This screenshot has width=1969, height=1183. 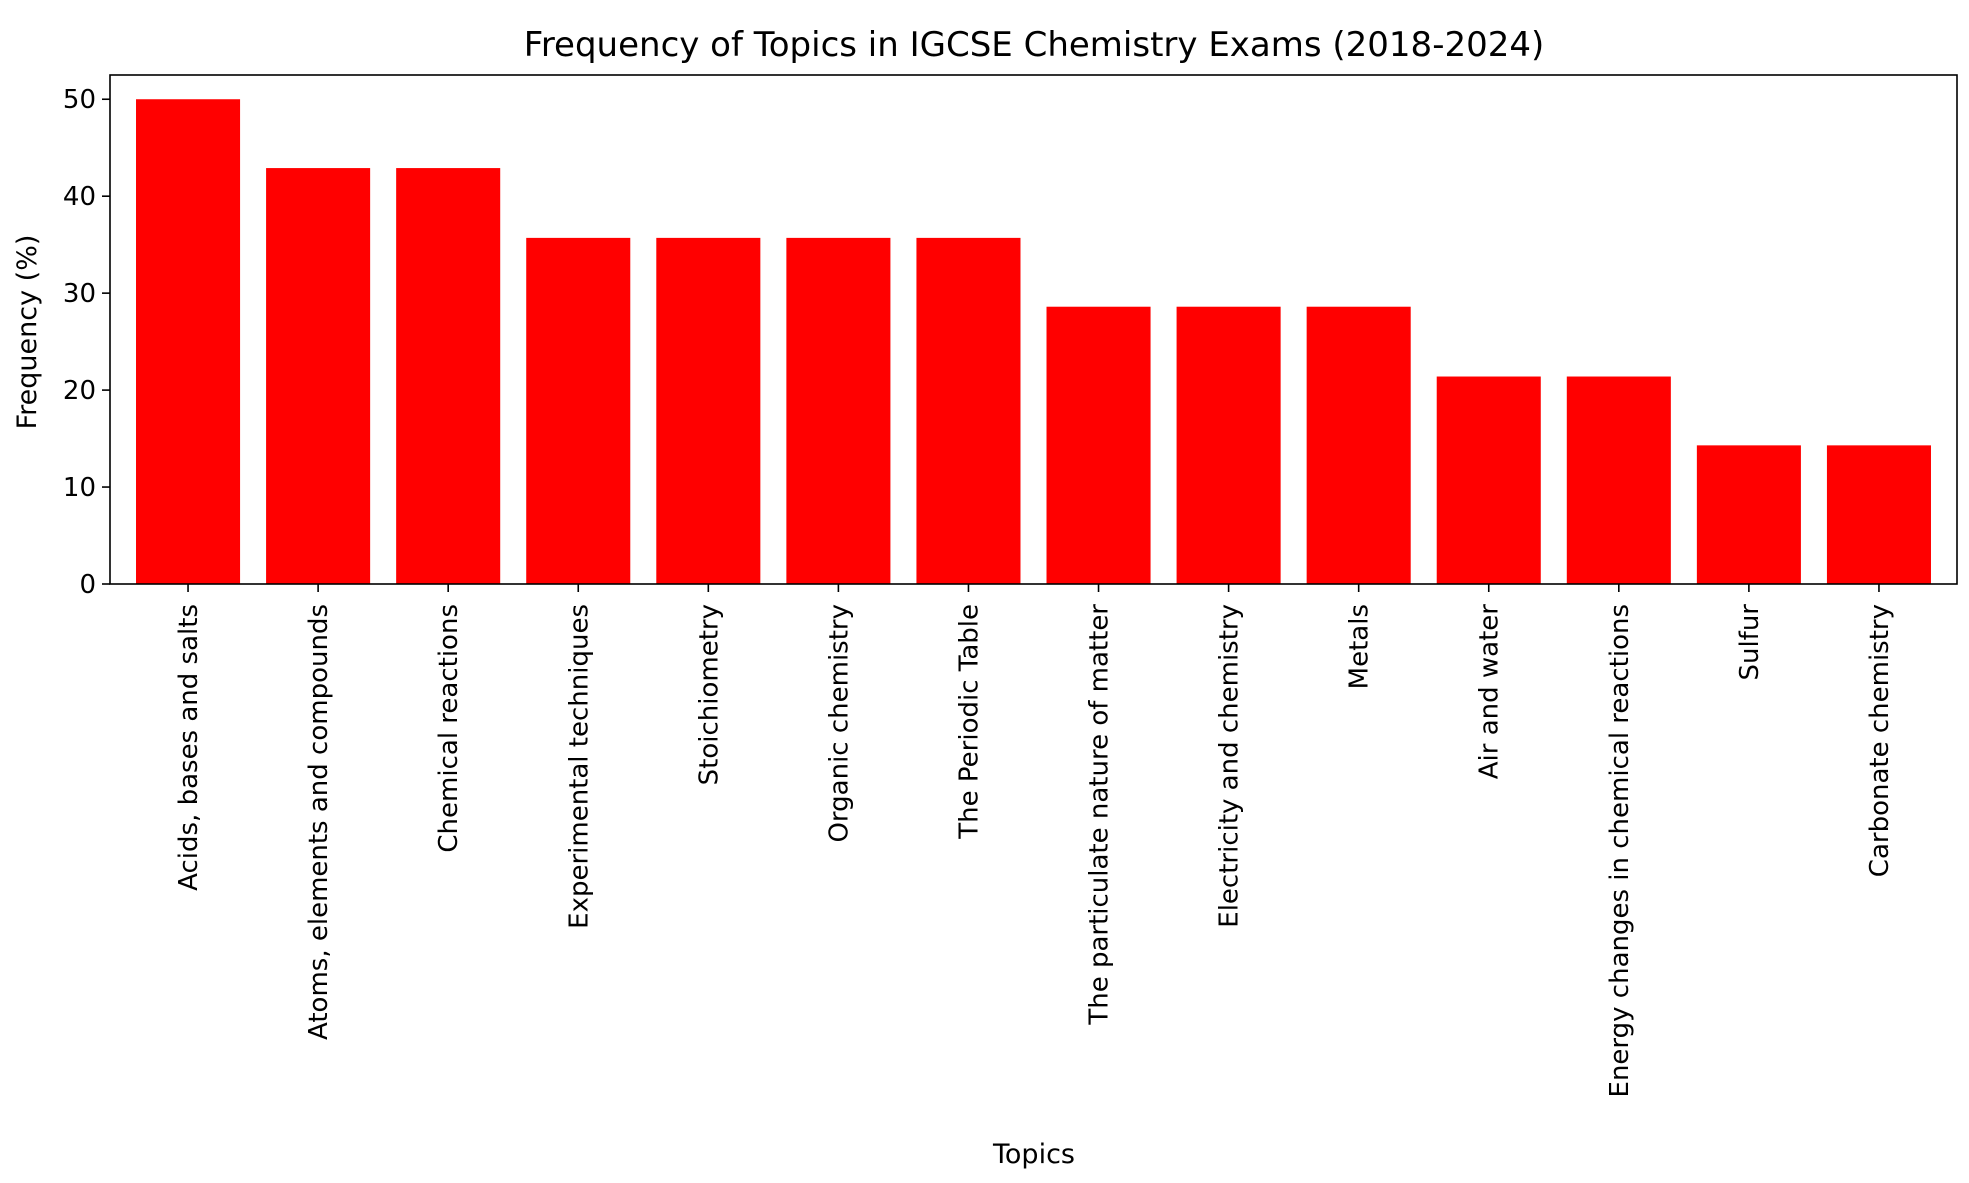 I want to click on x-tick-label-12: Sulfur, so click(x=1750, y=642).